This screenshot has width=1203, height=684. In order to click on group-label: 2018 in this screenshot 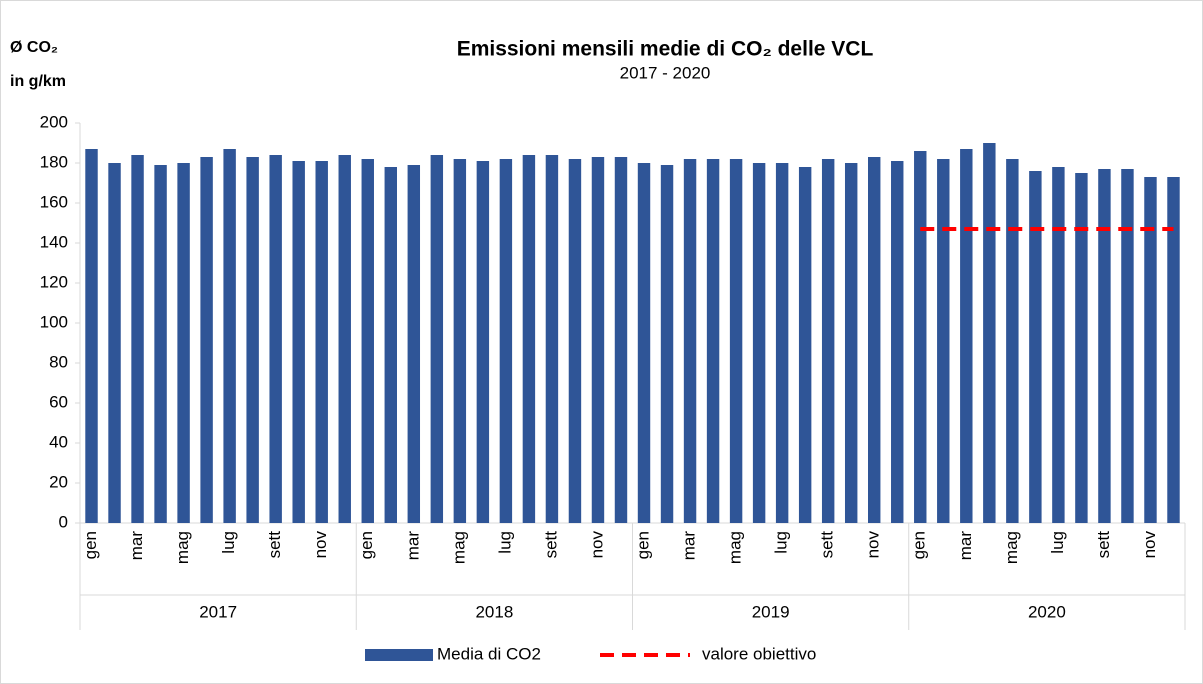, I will do `click(494, 611)`.